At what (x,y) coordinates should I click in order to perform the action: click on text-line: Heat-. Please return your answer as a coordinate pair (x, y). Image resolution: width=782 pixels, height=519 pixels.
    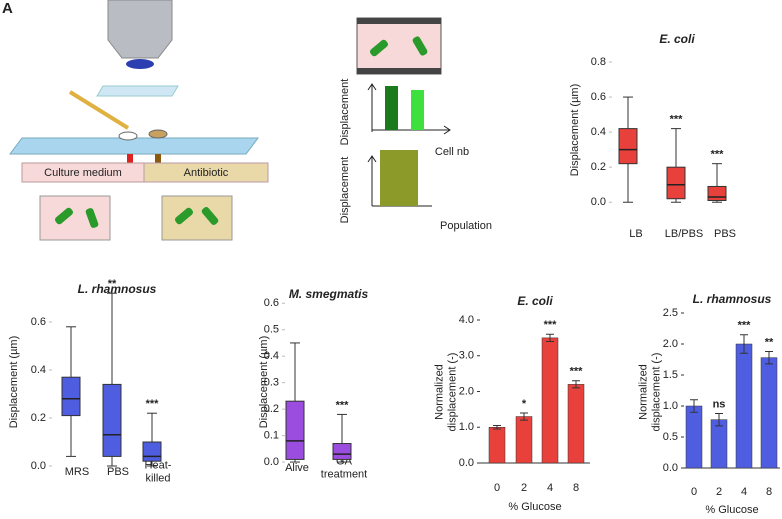
    Looking at the image, I should click on (158, 465).